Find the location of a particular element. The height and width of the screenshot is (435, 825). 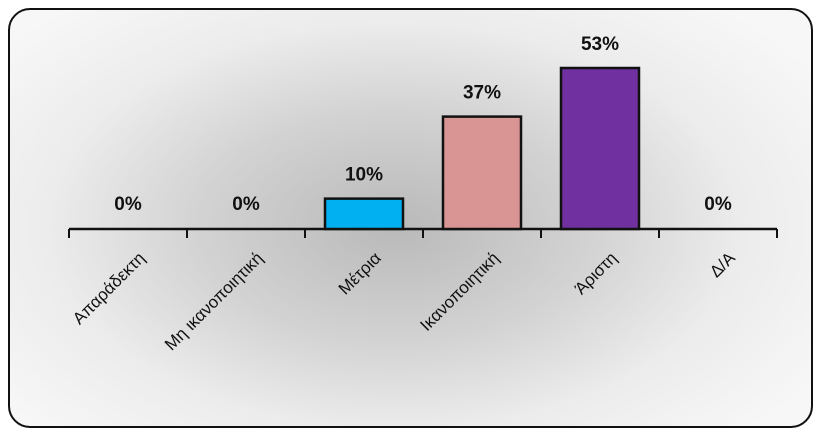

x-tick-label: Άριστη is located at coordinates (596, 273).